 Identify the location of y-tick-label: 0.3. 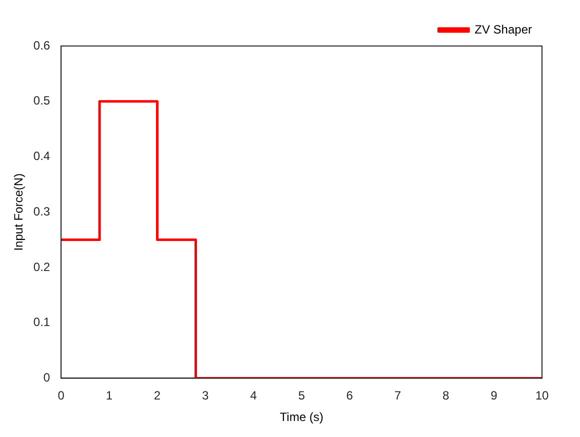
(41, 211).